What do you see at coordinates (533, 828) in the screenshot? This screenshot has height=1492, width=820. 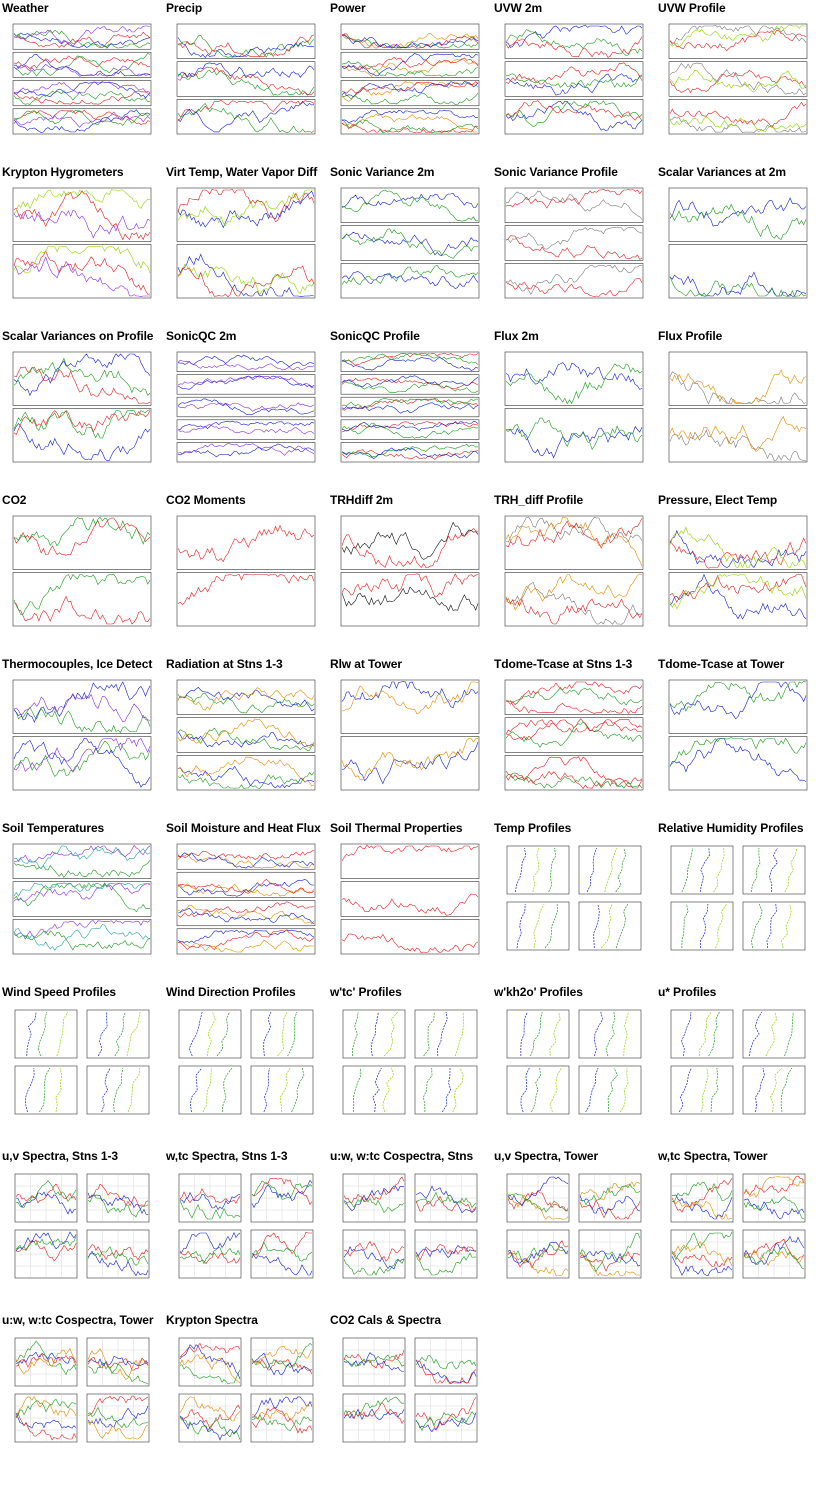 I see `plot-title: Temp Profiles` at bounding box center [533, 828].